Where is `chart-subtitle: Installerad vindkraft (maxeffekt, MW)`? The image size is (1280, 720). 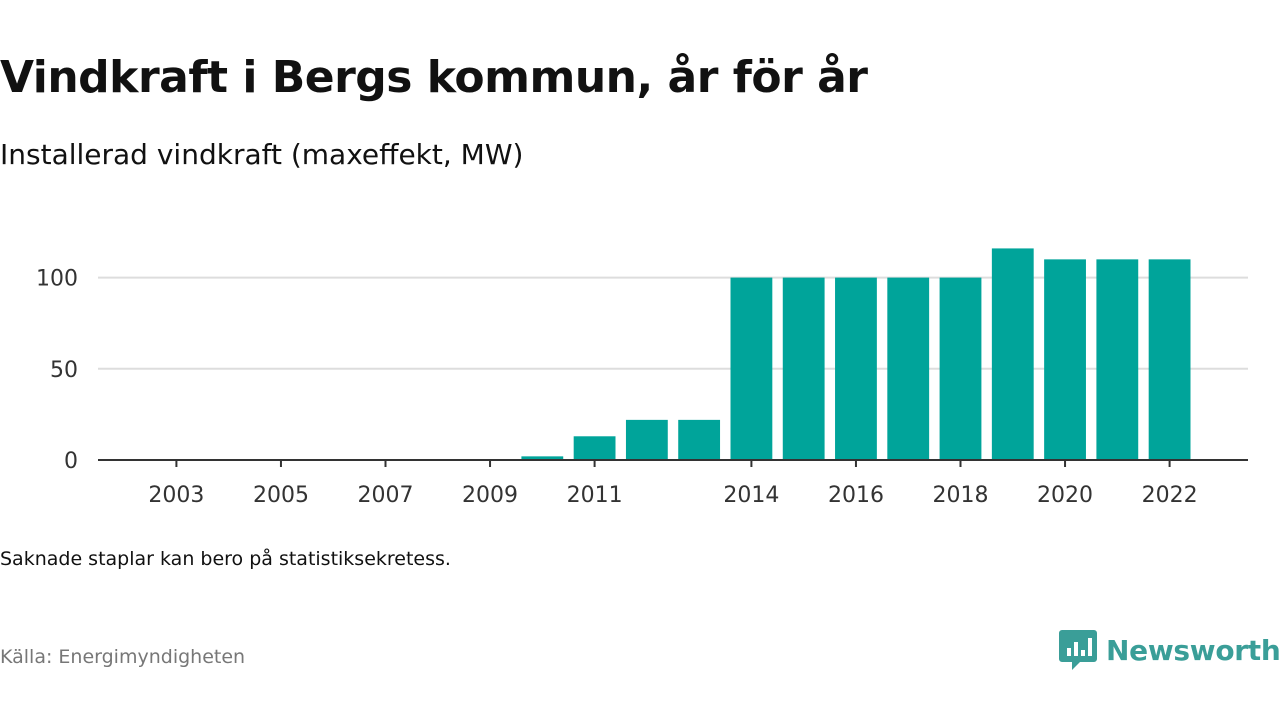
chart-subtitle: Installerad vindkraft (maxeffekt, MW) is located at coordinates (262, 154).